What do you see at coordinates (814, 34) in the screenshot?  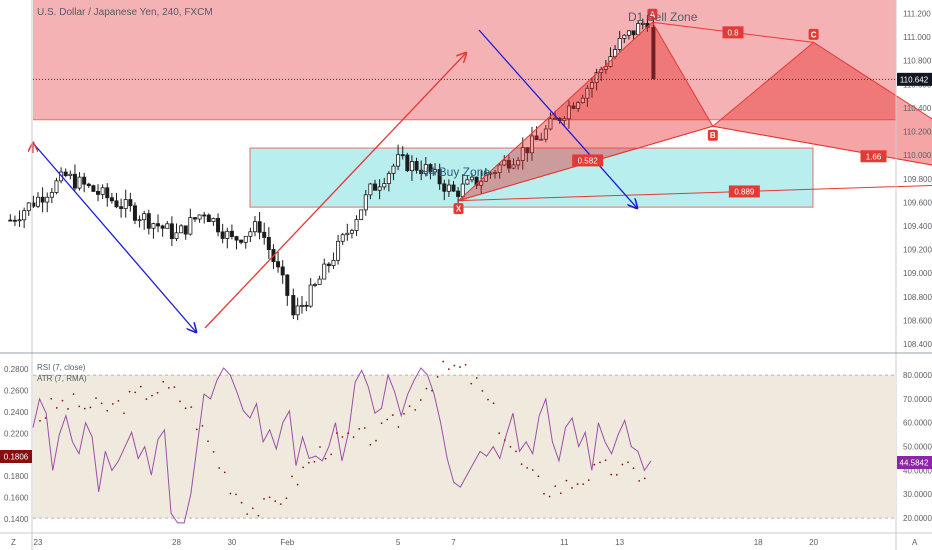 I see `pattern-point-label: C` at bounding box center [814, 34].